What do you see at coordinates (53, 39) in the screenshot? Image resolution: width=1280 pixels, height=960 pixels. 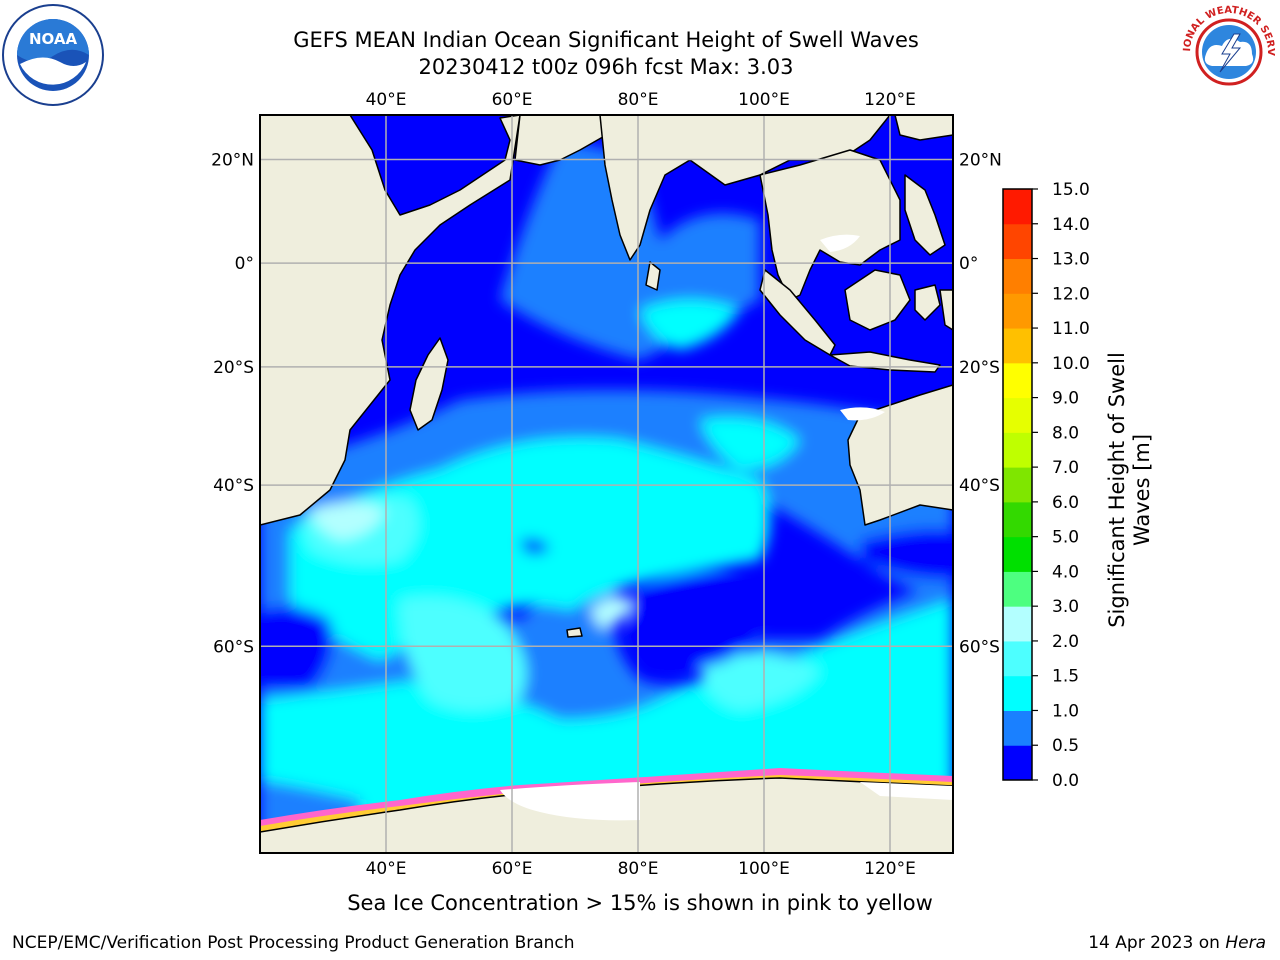 I see `svg-text: NOAA` at bounding box center [53, 39].